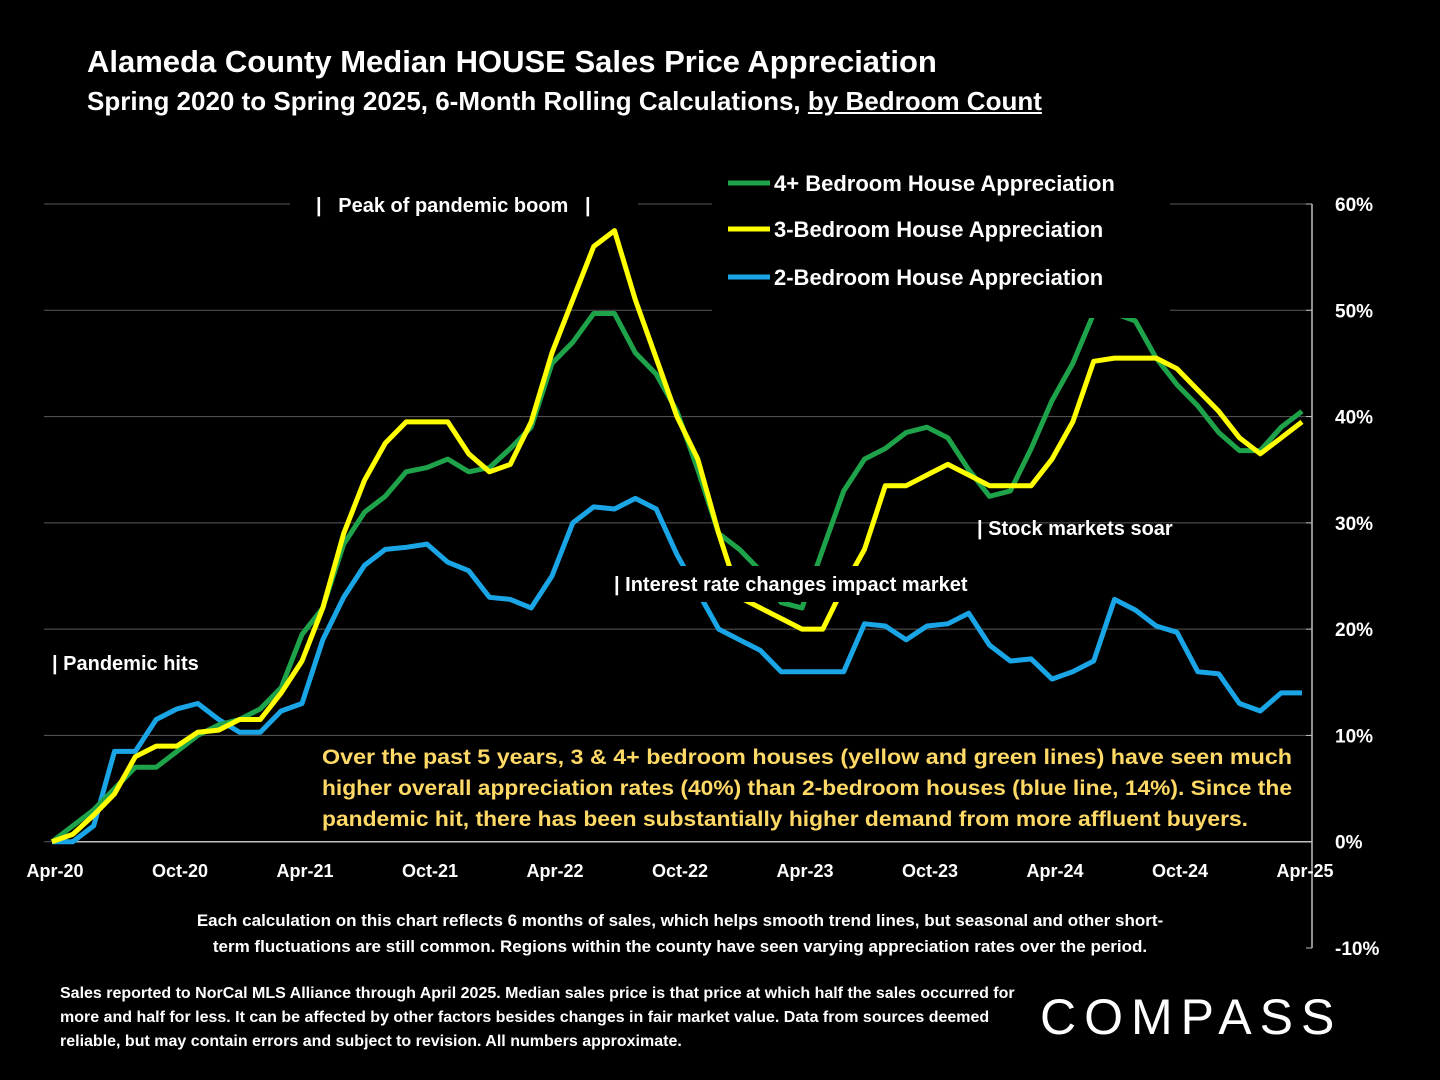 The width and height of the screenshot is (1440, 1080). What do you see at coordinates (1354, 524) in the screenshot?
I see `y-tick-label: 30%` at bounding box center [1354, 524].